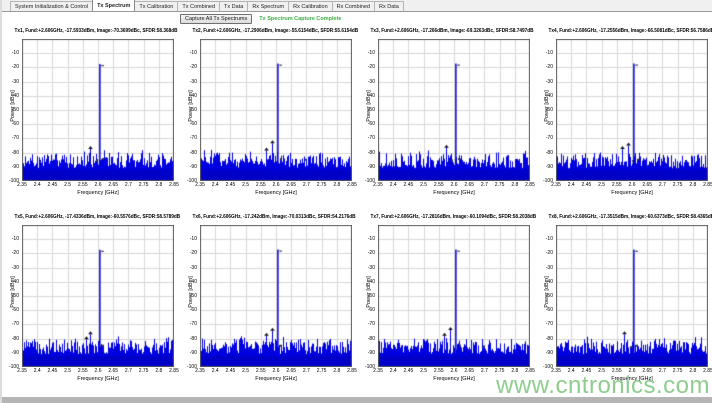 The height and width of the screenshot is (403, 712). Describe the element at coordinates (530, 371) in the screenshot. I see `x-tick-label: 2.85` at that location.